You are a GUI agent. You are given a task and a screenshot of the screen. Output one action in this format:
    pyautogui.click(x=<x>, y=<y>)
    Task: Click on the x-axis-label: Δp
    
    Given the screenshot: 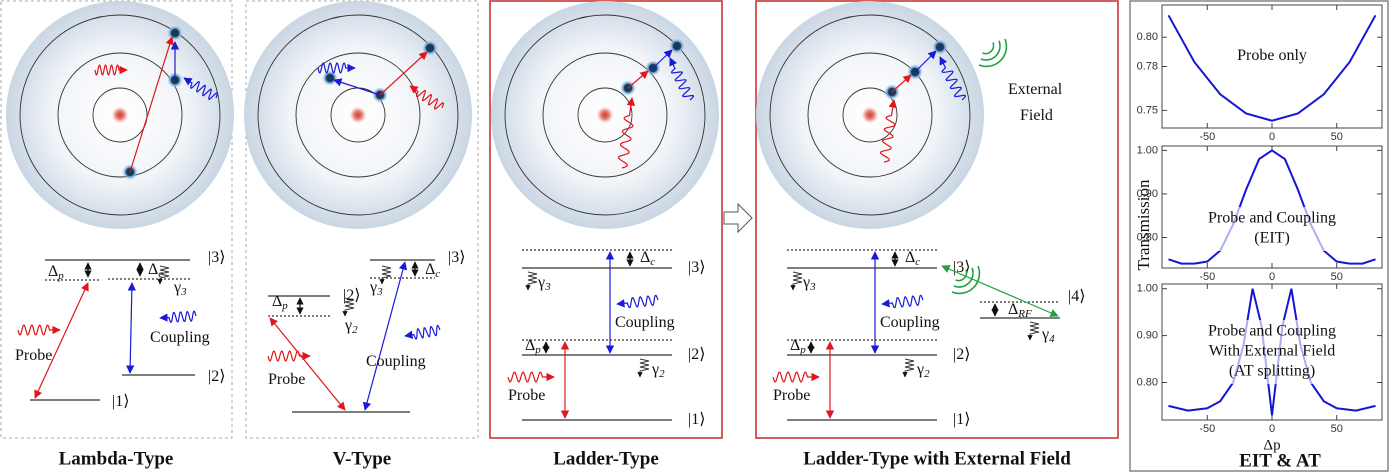 What is the action you would take?
    pyautogui.click(x=1271, y=445)
    